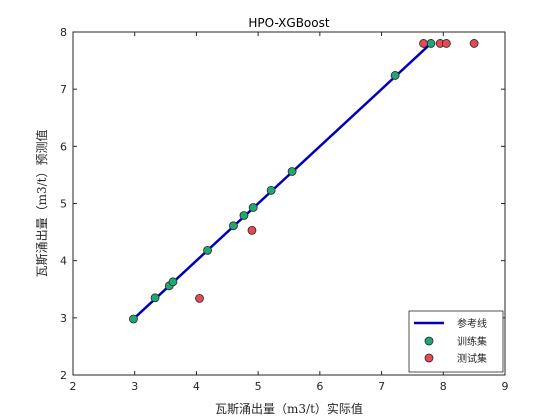  Describe the element at coordinates (134, 386) in the screenshot. I see `x-tick-label: 3` at that location.